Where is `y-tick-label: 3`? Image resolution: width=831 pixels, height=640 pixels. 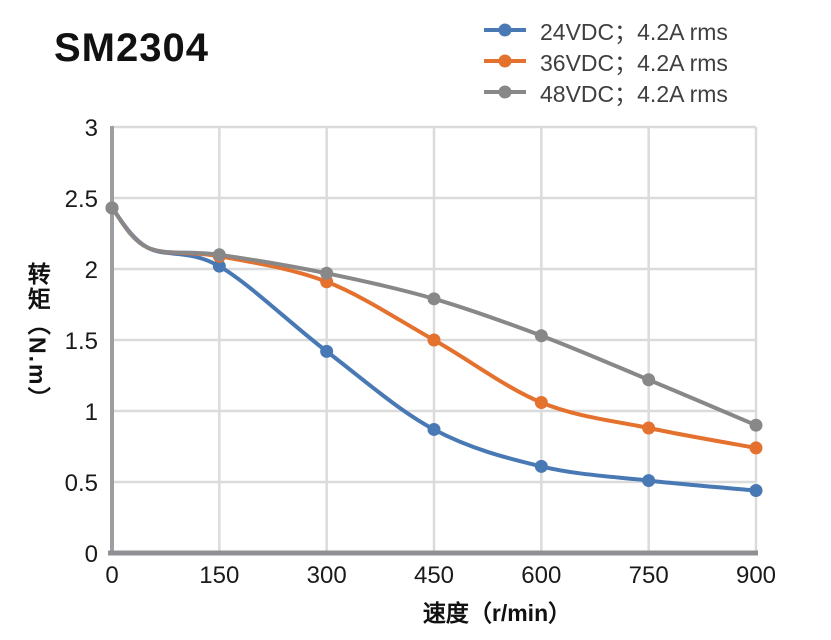
y-tick-label: 3 is located at coordinates (91, 128).